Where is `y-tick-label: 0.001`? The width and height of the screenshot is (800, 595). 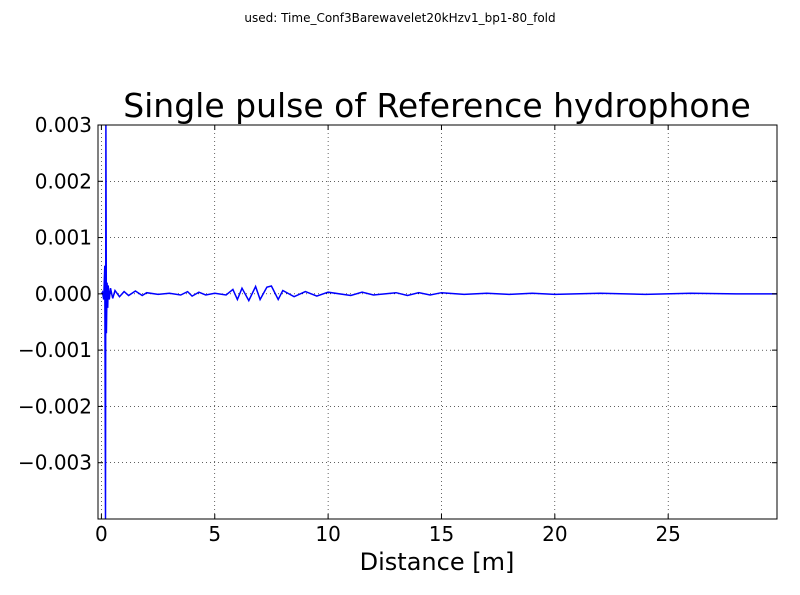
y-tick-label: 0.001 is located at coordinates (63, 238).